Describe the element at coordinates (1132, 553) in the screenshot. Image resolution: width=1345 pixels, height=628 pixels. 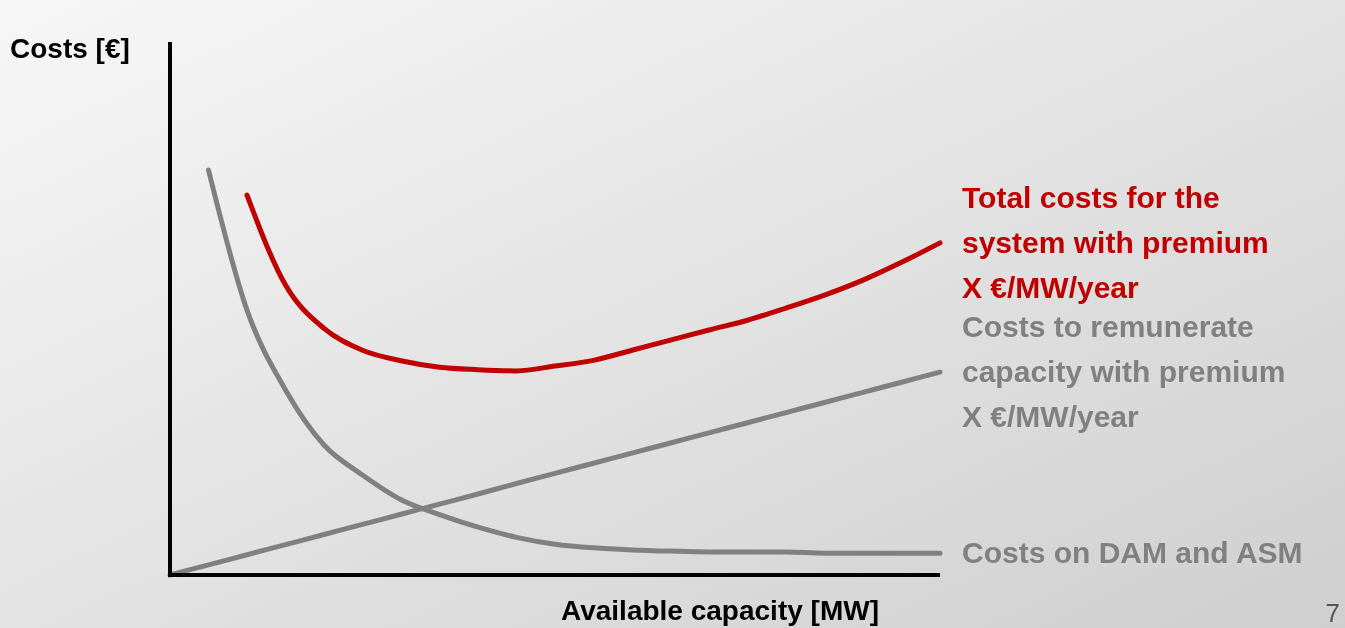
I see `series-label: Costs on DAM and ASM` at that location.